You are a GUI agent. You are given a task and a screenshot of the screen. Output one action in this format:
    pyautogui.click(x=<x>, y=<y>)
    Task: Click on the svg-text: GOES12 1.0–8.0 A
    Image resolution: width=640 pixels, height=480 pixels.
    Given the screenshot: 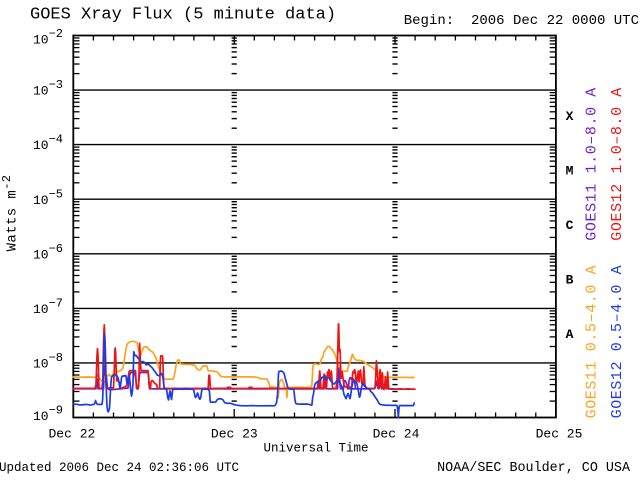 What is the action you would take?
    pyautogui.click(x=617, y=164)
    